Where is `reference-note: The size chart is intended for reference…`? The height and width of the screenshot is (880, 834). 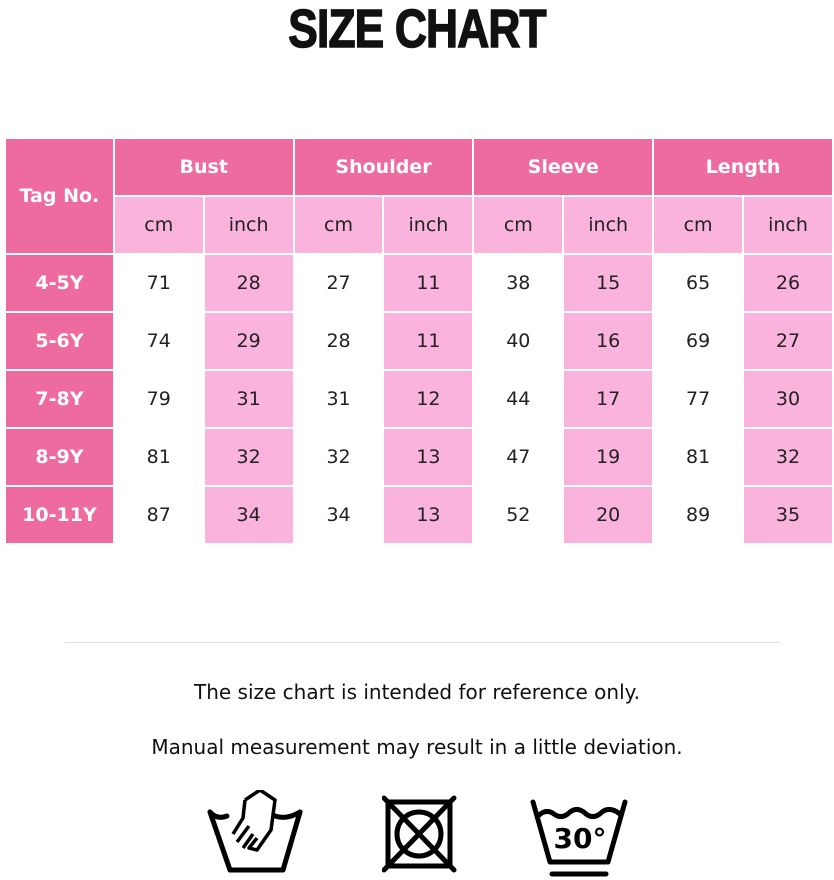
reference-note: The size chart is intended for reference… is located at coordinates (416, 692).